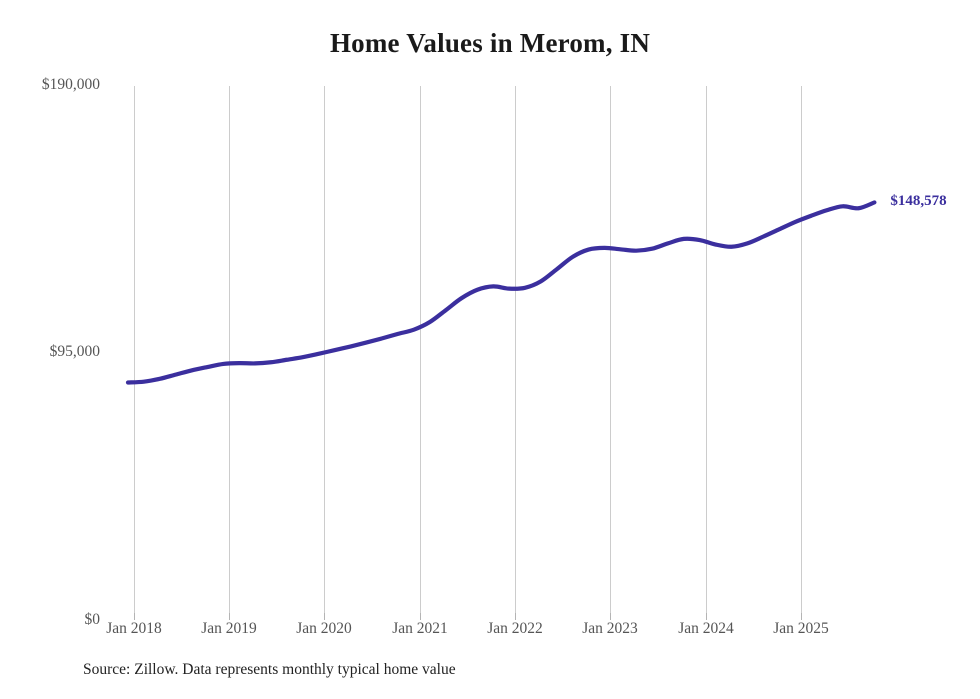  Describe the element at coordinates (610, 353) in the screenshot. I see `gridline-jan-2023` at that location.